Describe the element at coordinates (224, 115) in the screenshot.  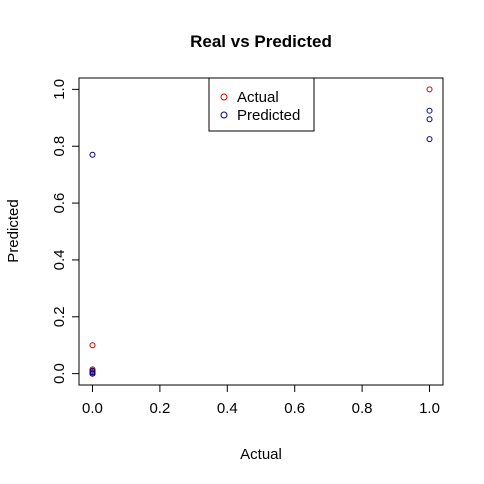
I see `legend-marker-predicted` at that location.